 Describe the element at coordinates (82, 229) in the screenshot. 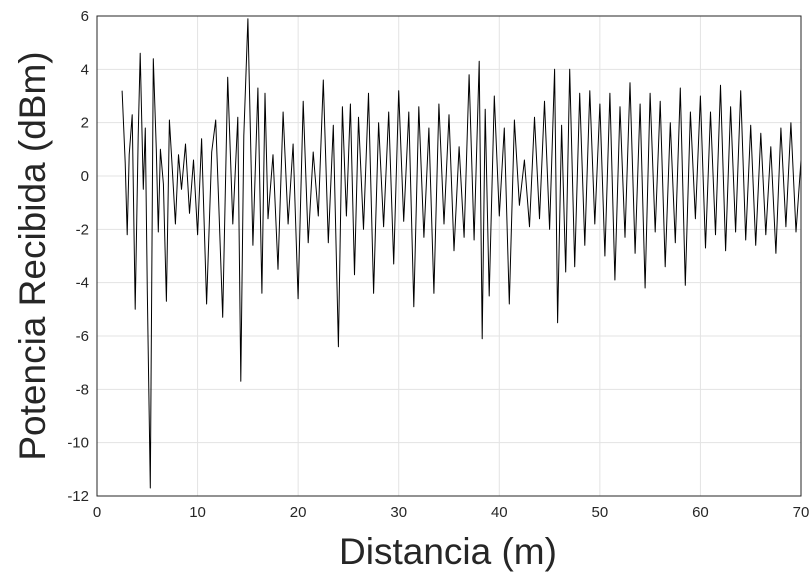

I see `y-tick-label: -2` at that location.